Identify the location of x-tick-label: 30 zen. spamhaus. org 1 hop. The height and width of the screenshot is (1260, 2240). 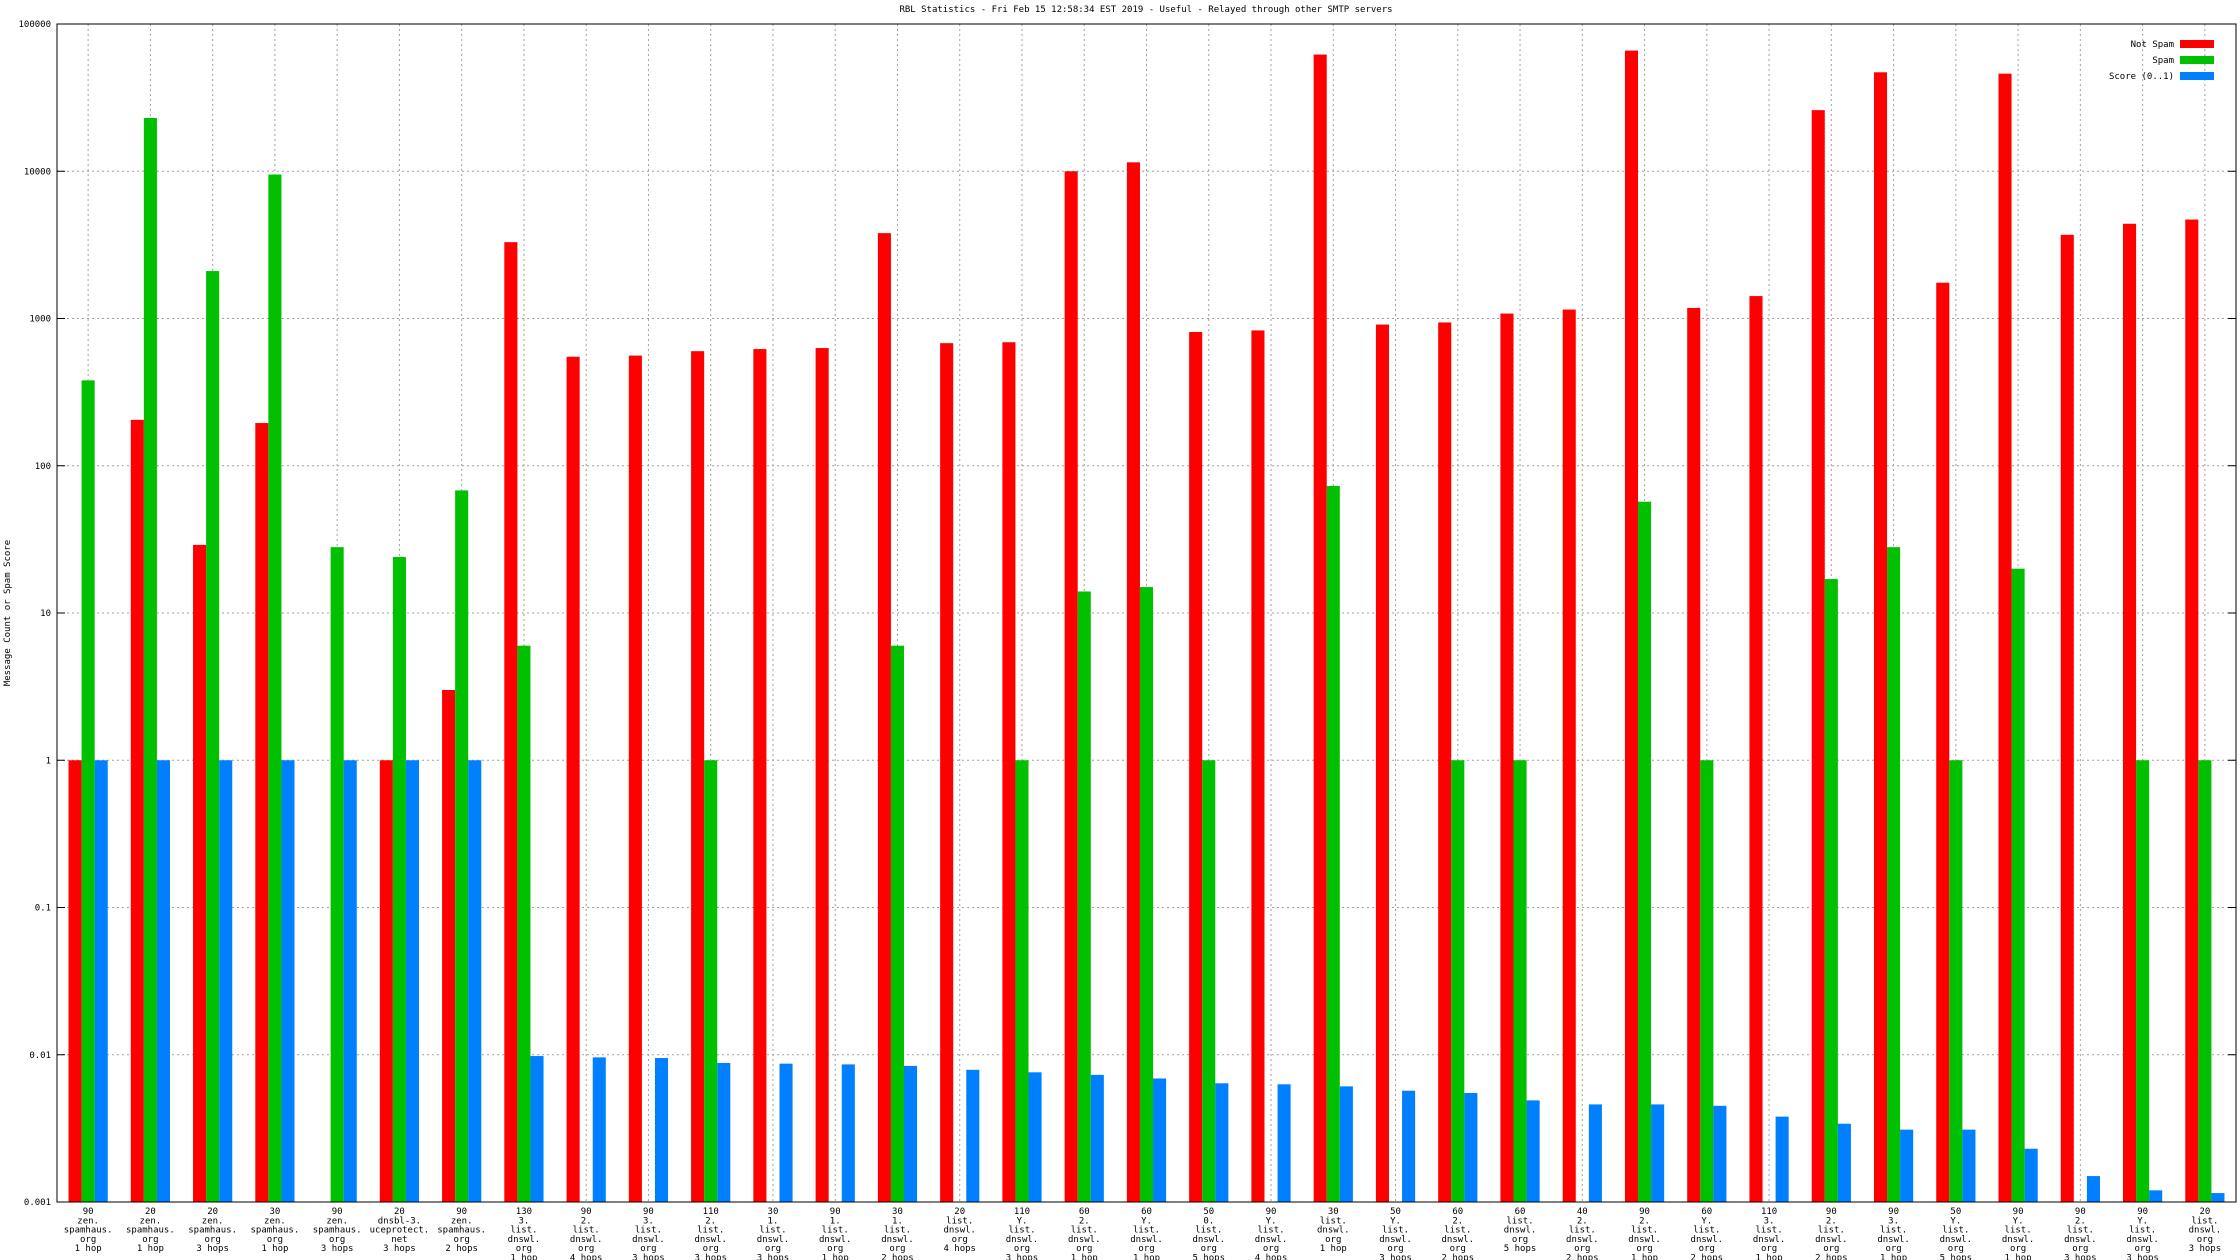
(275, 1230).